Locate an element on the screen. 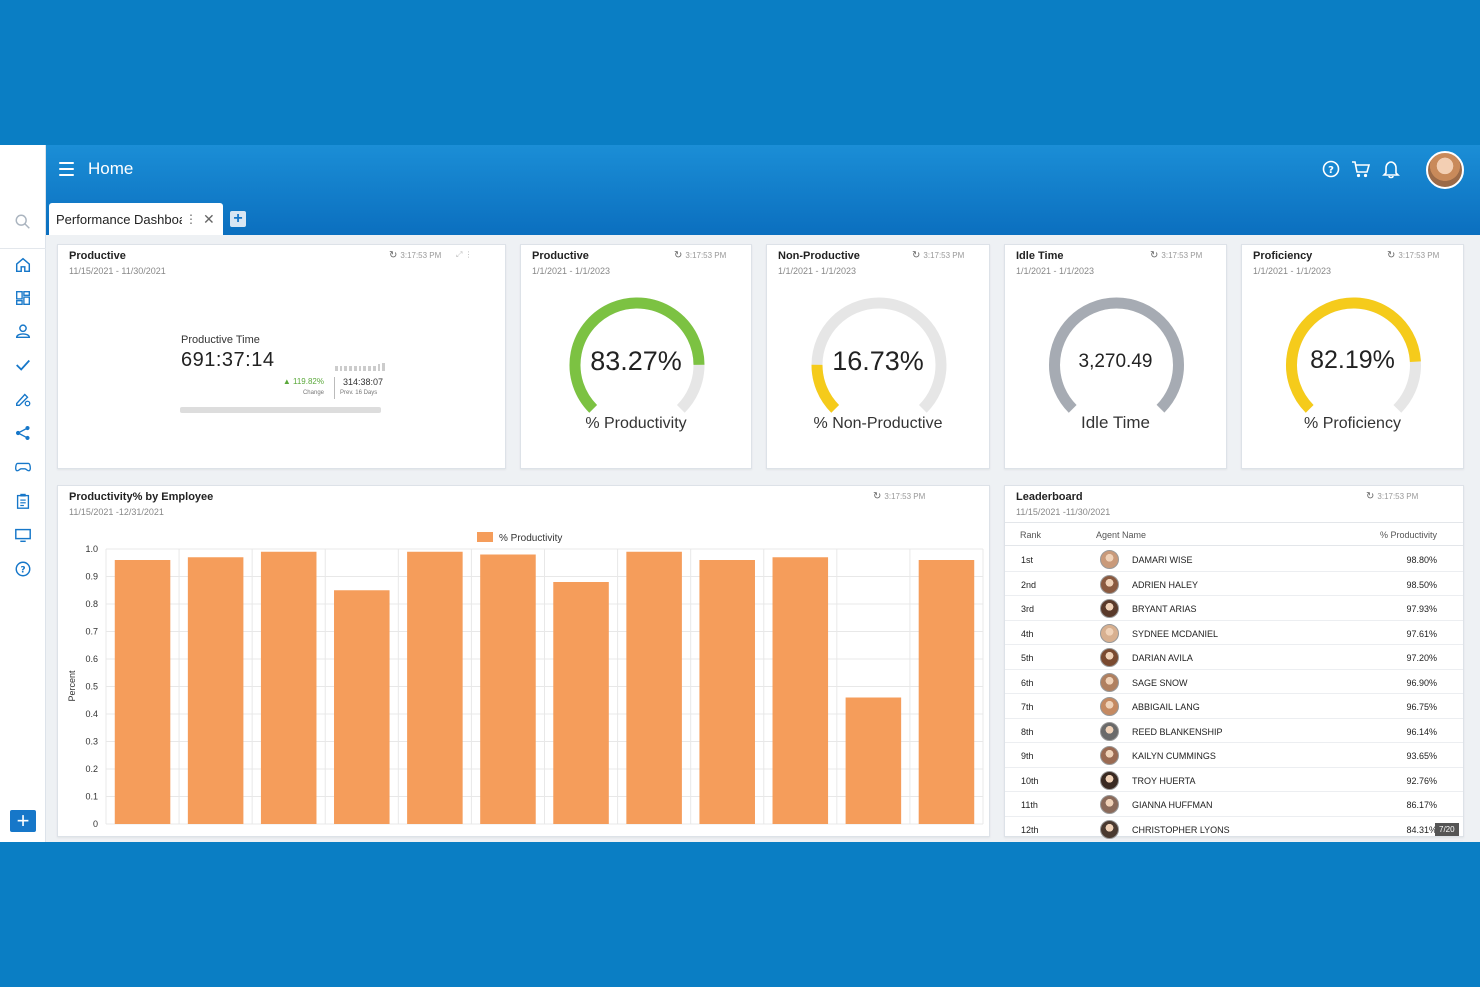  table-row: 8th REED BLANKENSHIP 96.14% is located at coordinates (1234, 731).